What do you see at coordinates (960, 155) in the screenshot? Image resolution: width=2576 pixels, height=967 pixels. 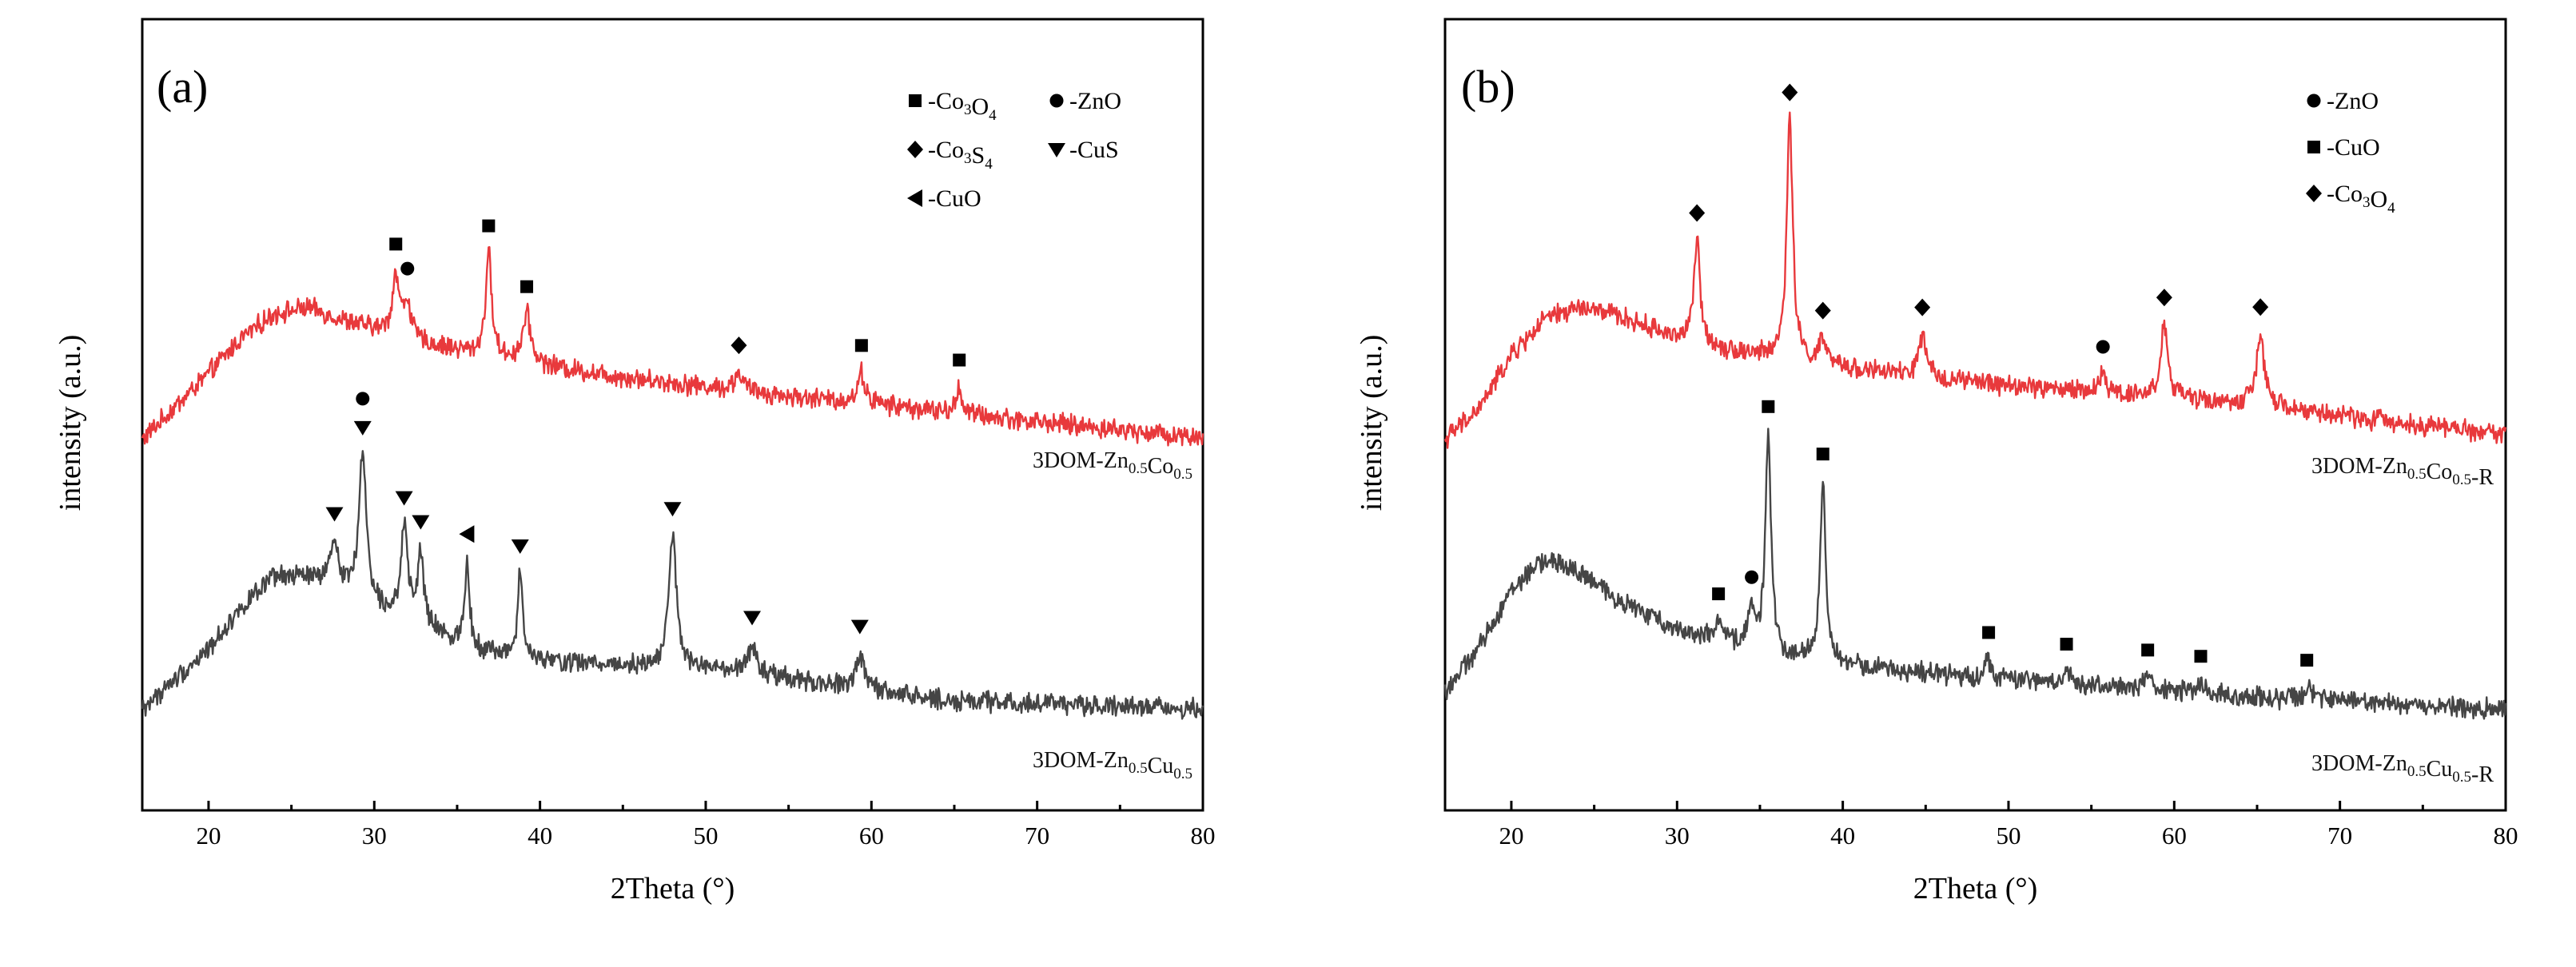 I see `legend-label: -Co3S4` at bounding box center [960, 155].